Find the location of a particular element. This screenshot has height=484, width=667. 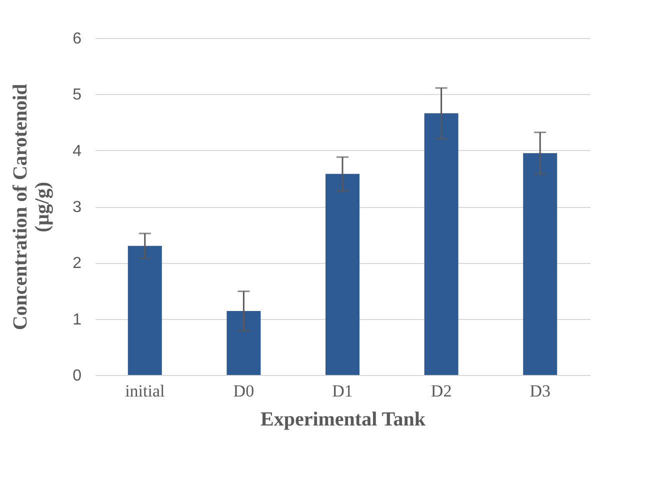

x-tick-label: D3 is located at coordinates (540, 391).